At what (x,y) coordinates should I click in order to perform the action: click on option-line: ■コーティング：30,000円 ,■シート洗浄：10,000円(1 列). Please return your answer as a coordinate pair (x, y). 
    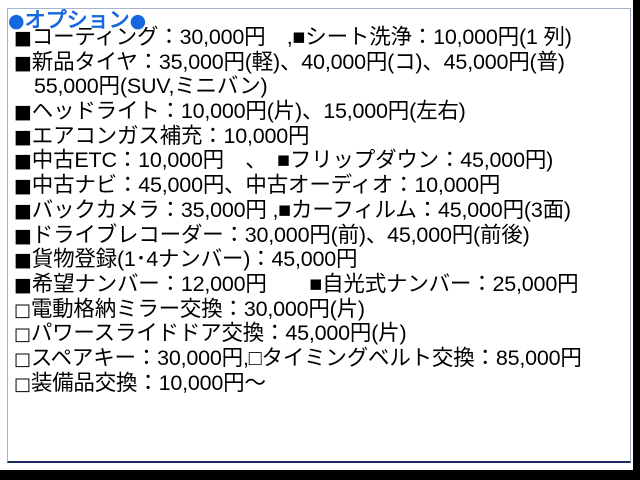
    Looking at the image, I should click on (322, 37).